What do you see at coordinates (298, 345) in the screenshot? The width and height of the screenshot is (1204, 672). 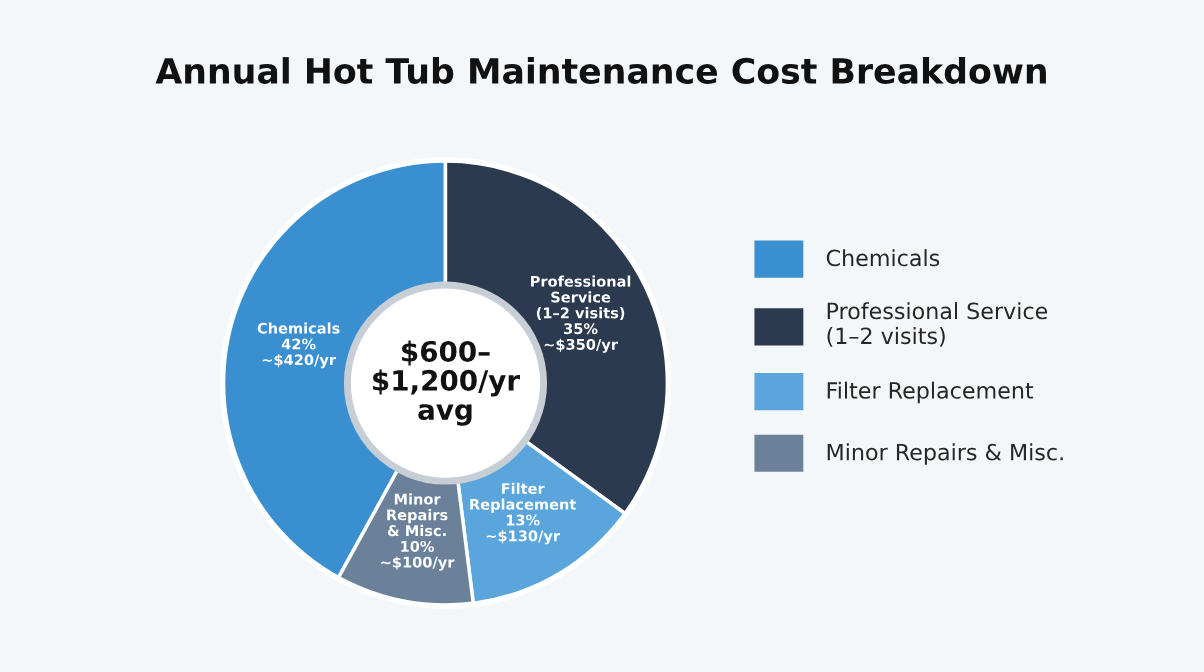 I see `data-label: Chemicals 42% ~$420/yr` at bounding box center [298, 345].